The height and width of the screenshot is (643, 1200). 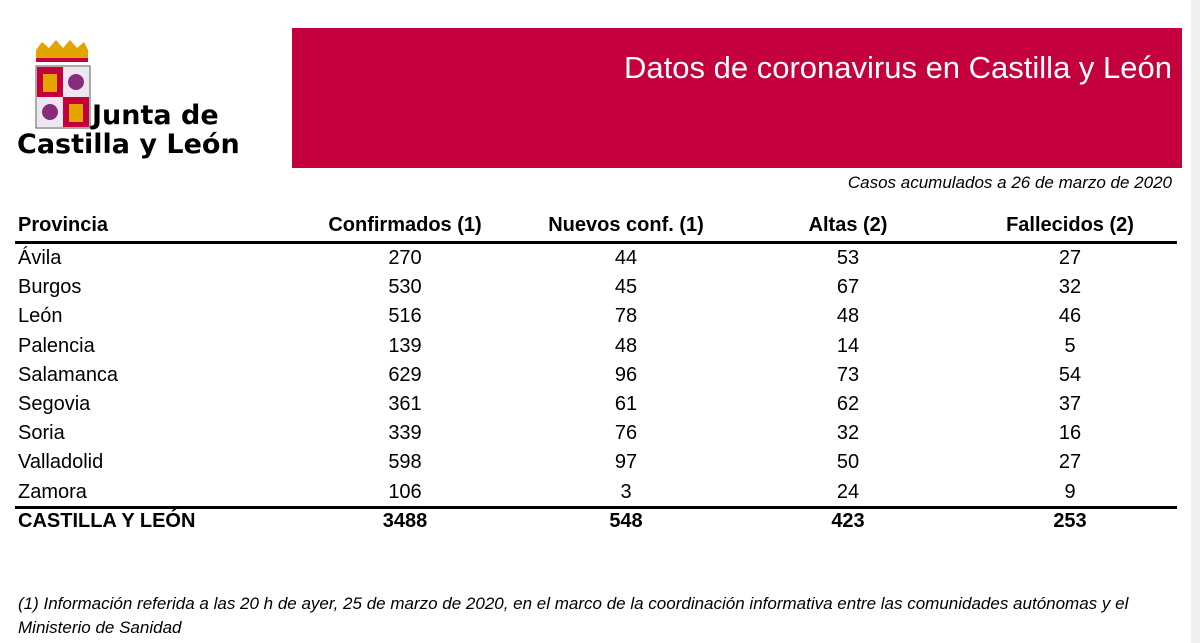 What do you see at coordinates (1070, 345) in the screenshot?
I see `table-cell: 5` at bounding box center [1070, 345].